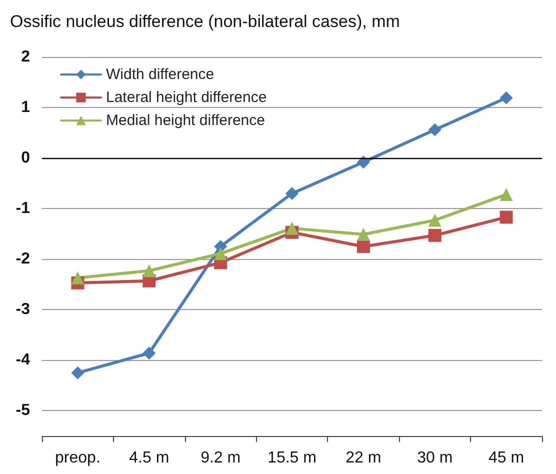 Image resolution: width=556 pixels, height=474 pixels. Describe the element at coordinates (25, 158) in the screenshot. I see `y-tick-label: 0` at that location.